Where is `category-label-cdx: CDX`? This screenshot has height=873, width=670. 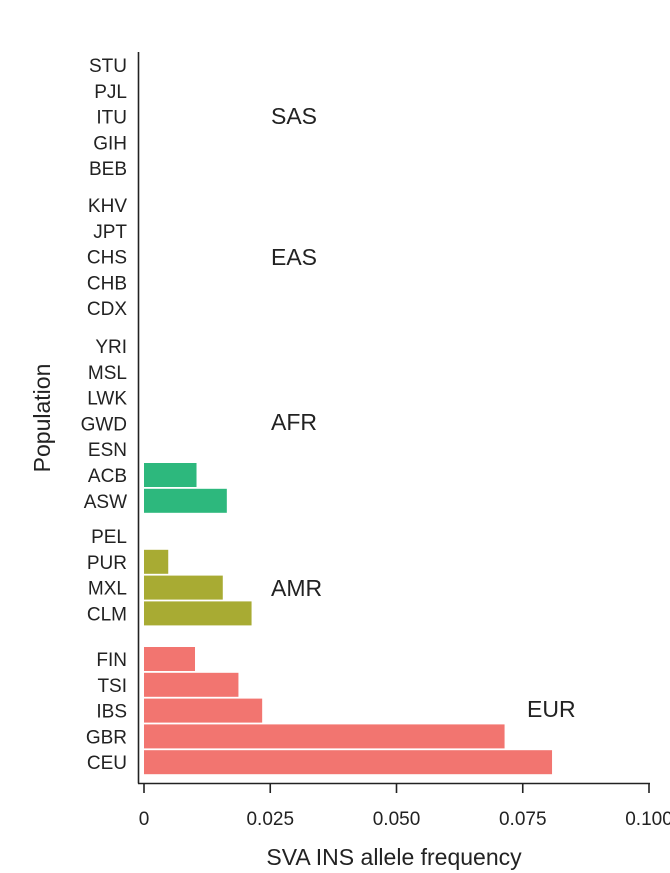
category-label-cdx: CDX is located at coordinates (107, 309).